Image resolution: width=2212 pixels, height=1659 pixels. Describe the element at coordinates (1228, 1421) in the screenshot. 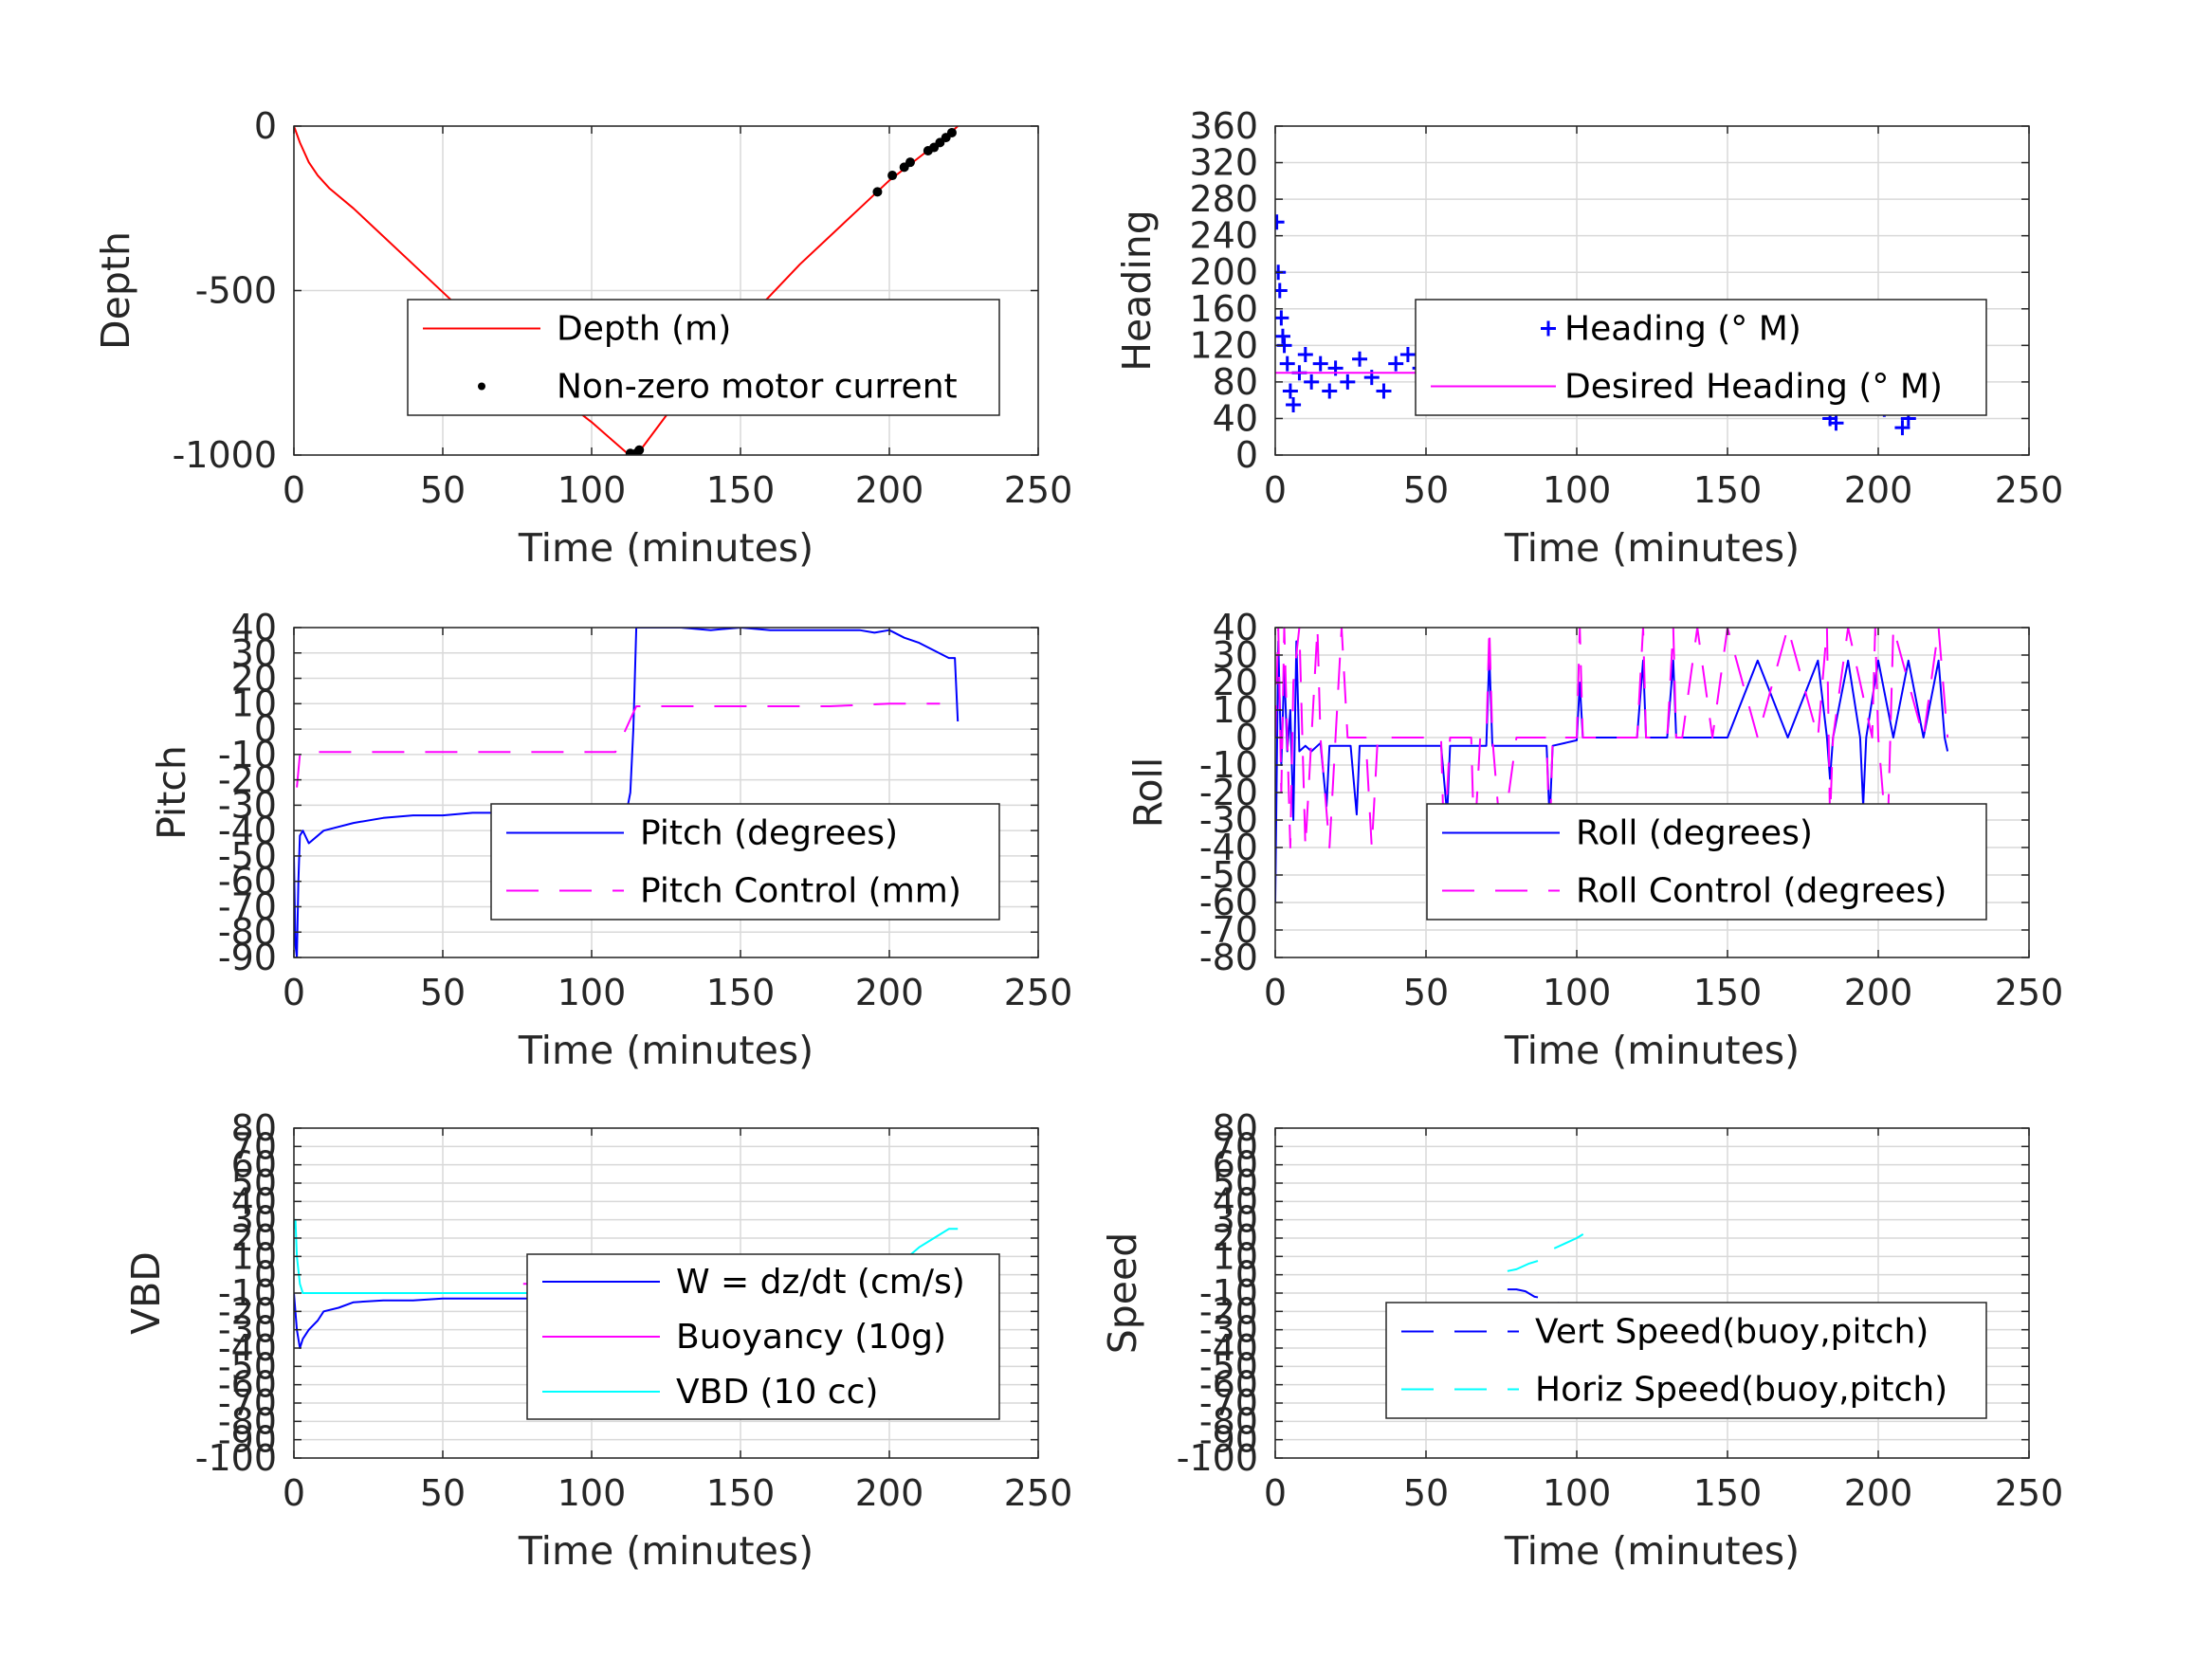

I see `speed-y-tick-label: -80` at that location.